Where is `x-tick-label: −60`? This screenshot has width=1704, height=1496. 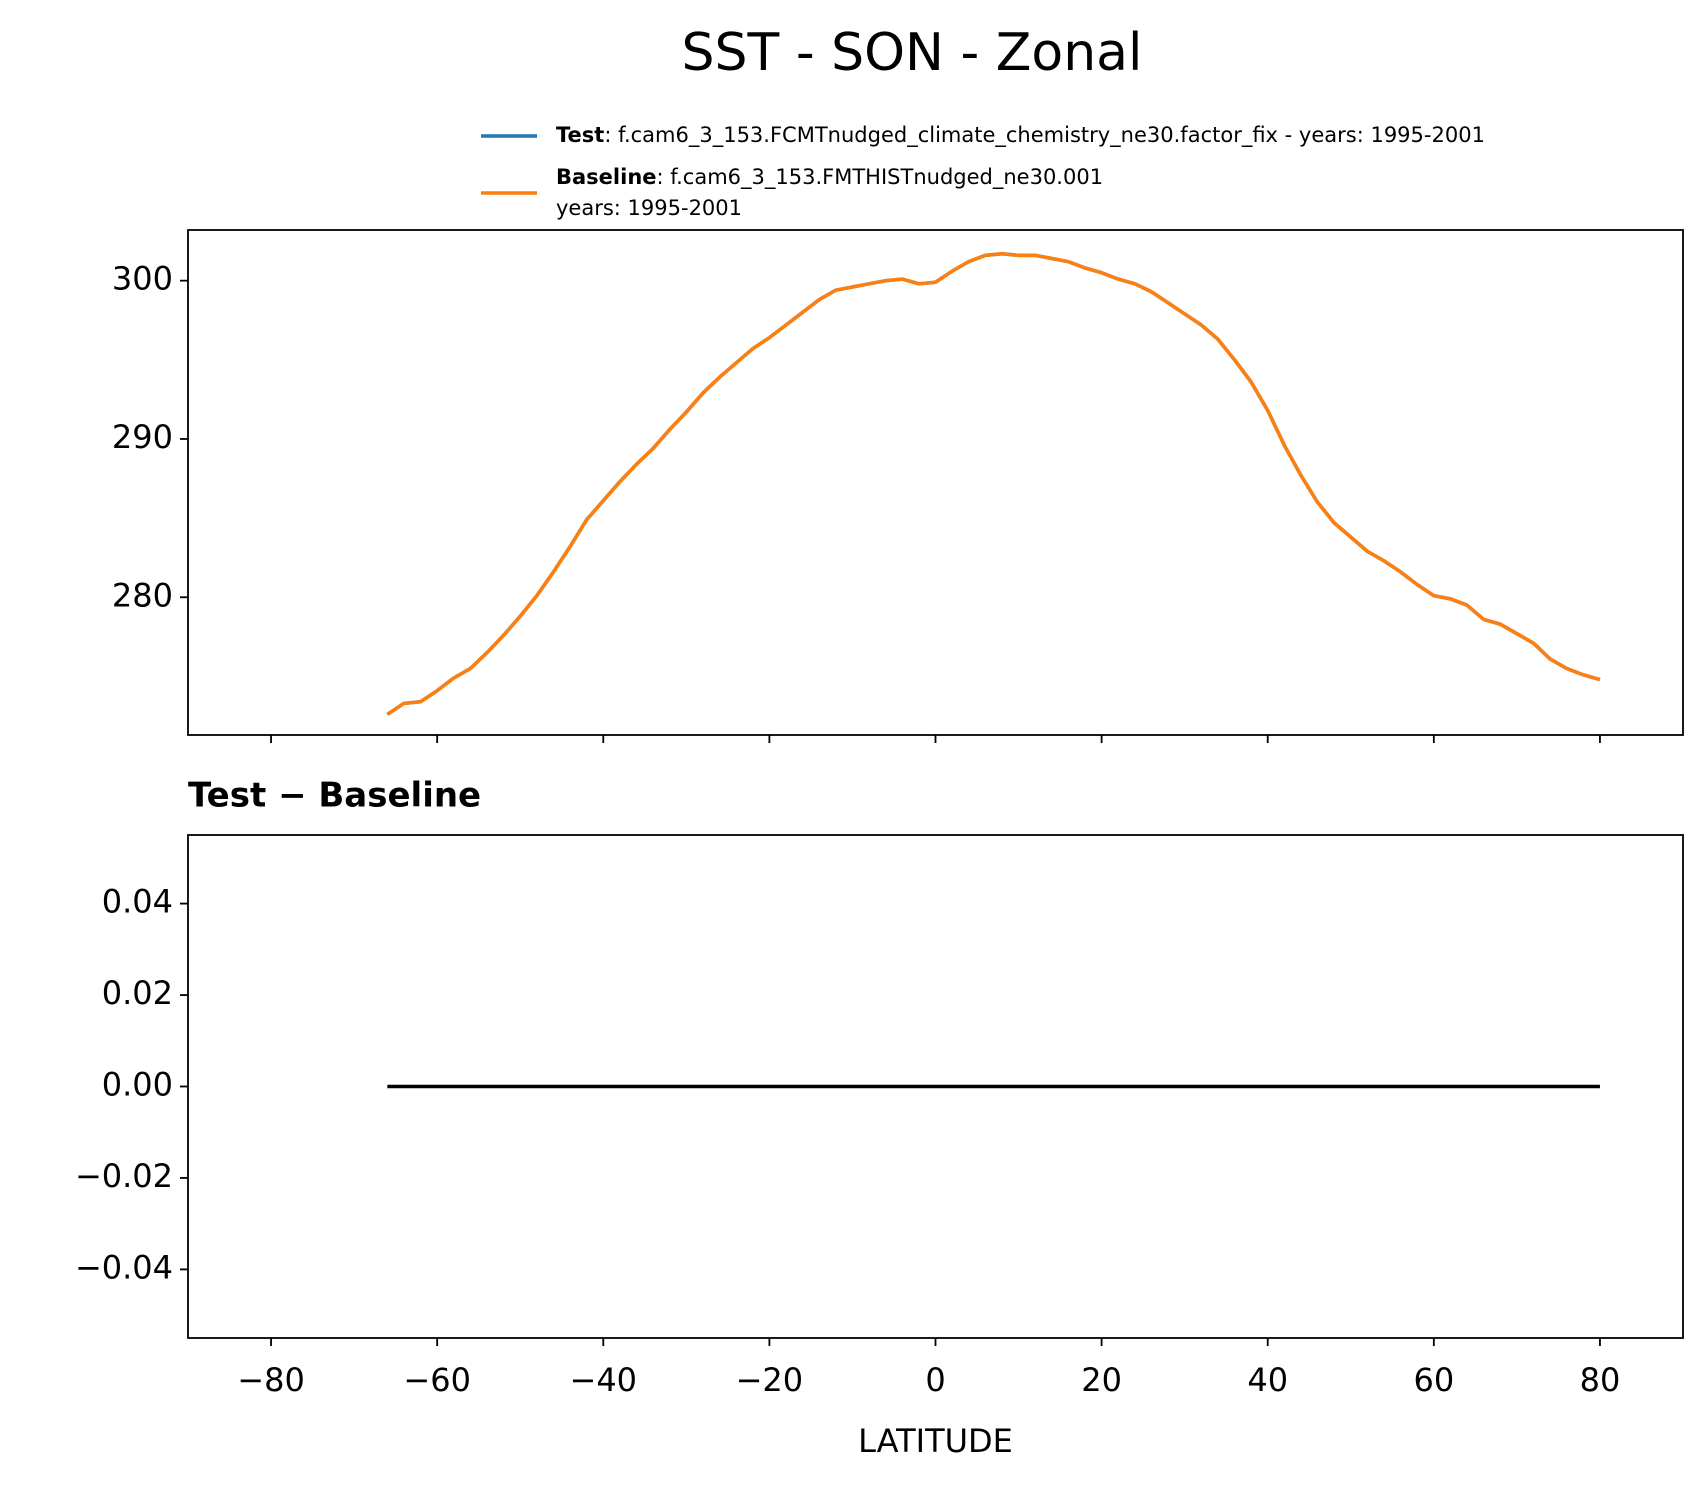 x-tick-label: −60 is located at coordinates (437, 1380).